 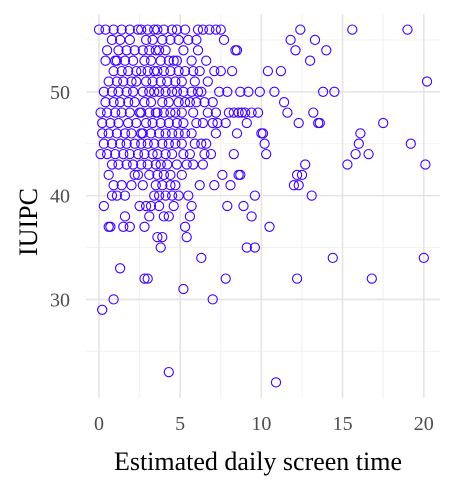 What do you see at coordinates (258, 461) in the screenshot?
I see `x-axis-title: Estimated daily screen time` at bounding box center [258, 461].